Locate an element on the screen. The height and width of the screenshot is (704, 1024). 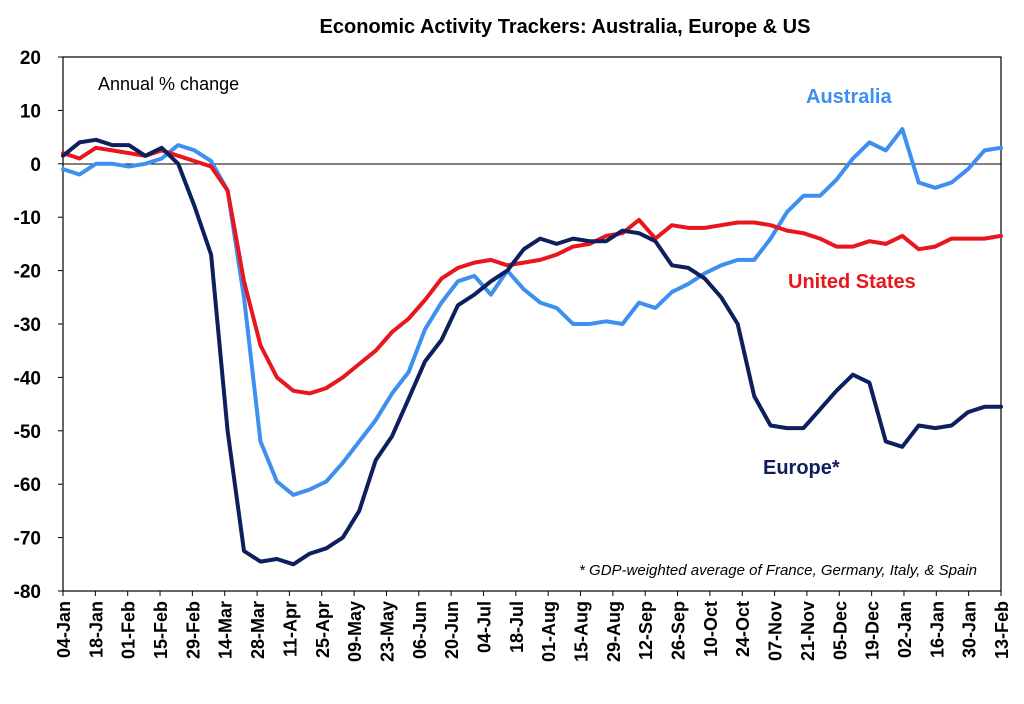
series-label-europe: Europe* is located at coordinates (801, 468).